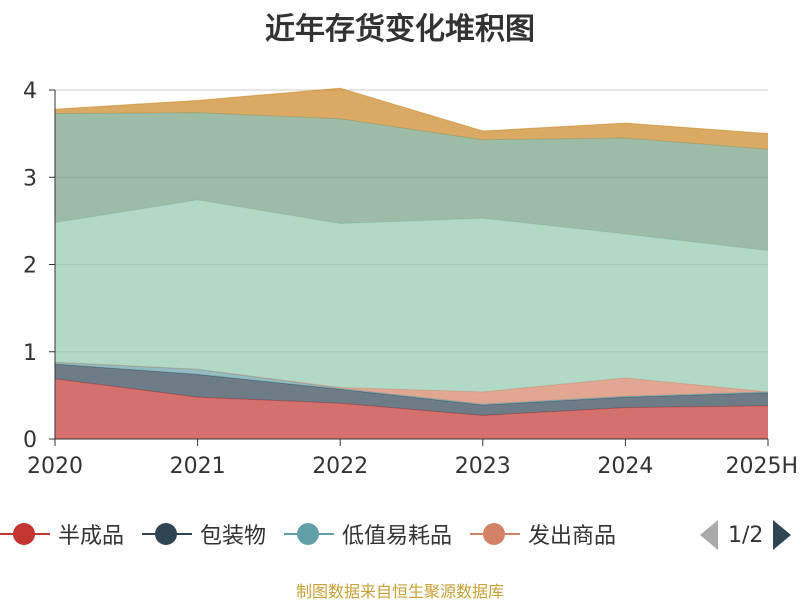 The image size is (800, 602). What do you see at coordinates (30, 353) in the screenshot?
I see `y-tick-label: 1` at bounding box center [30, 353].